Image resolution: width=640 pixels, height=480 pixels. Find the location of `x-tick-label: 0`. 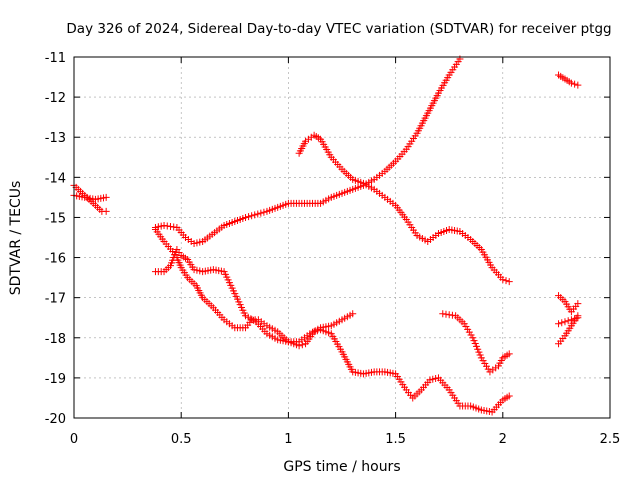

x-tick-label: 0 is located at coordinates (74, 439).